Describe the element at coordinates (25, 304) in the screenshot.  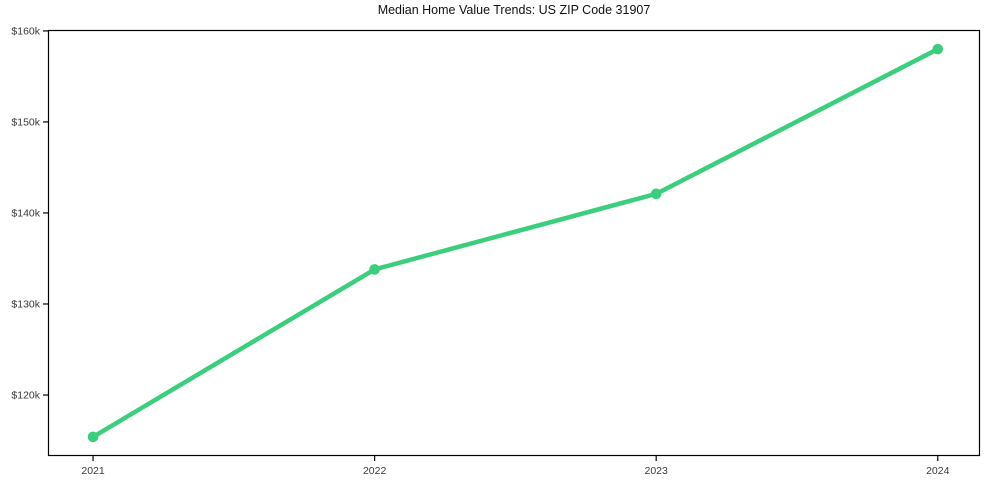
I see `y-tick-label: $130k` at that location.